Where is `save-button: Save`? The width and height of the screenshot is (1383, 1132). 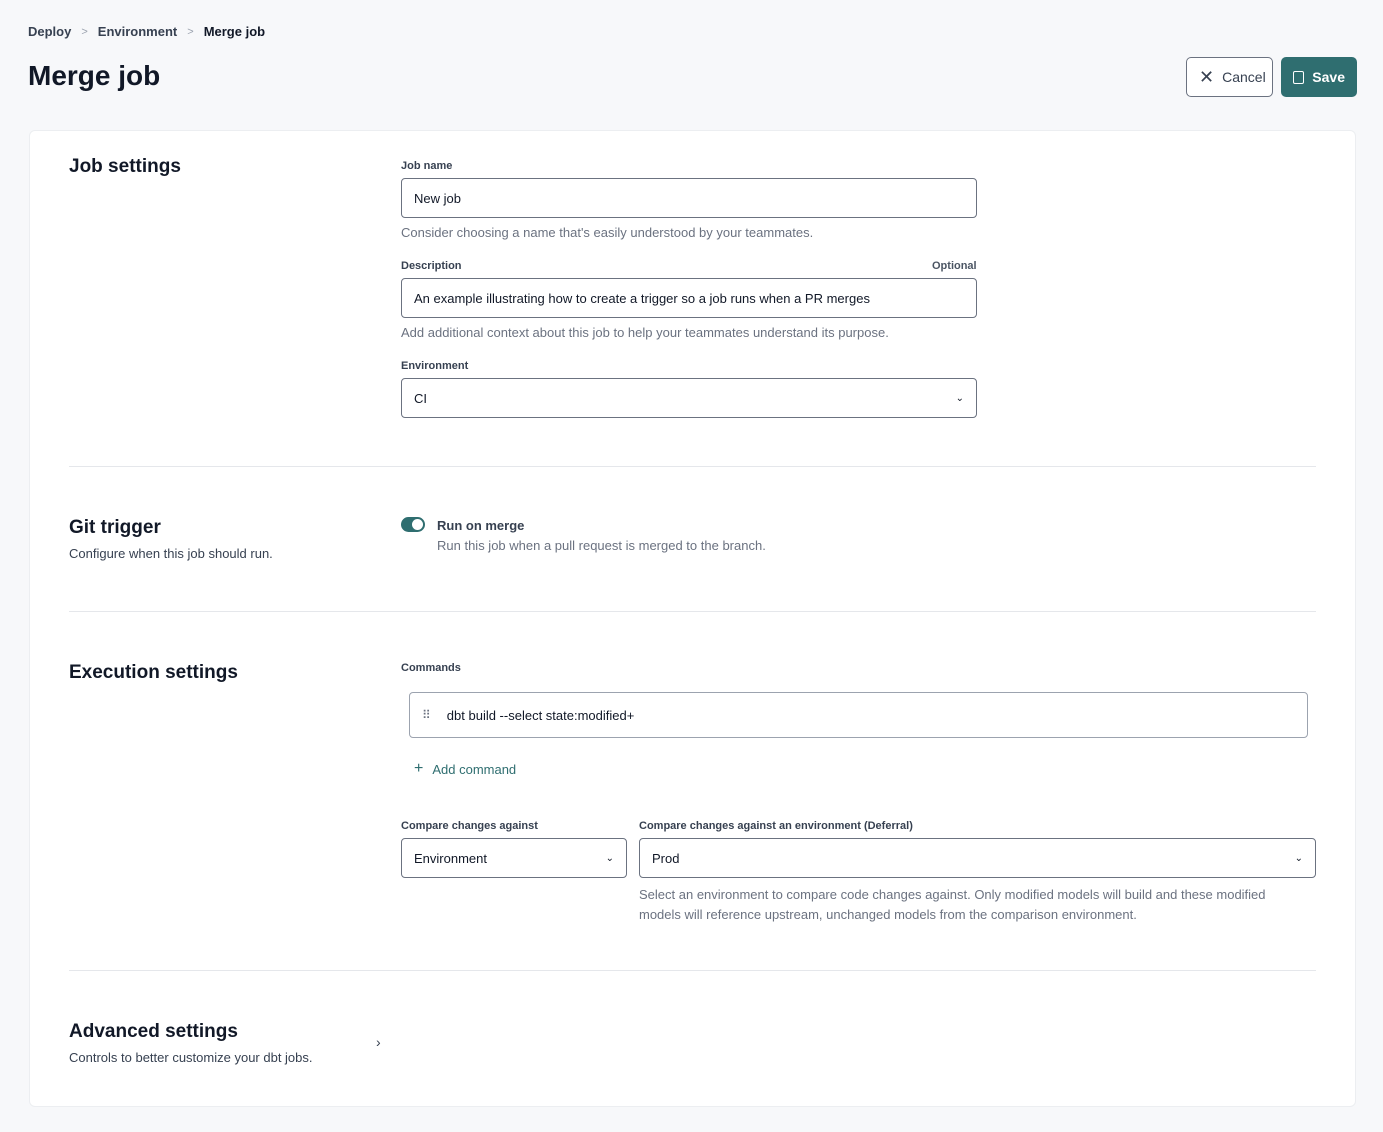
save-button: Save is located at coordinates (1319, 77).